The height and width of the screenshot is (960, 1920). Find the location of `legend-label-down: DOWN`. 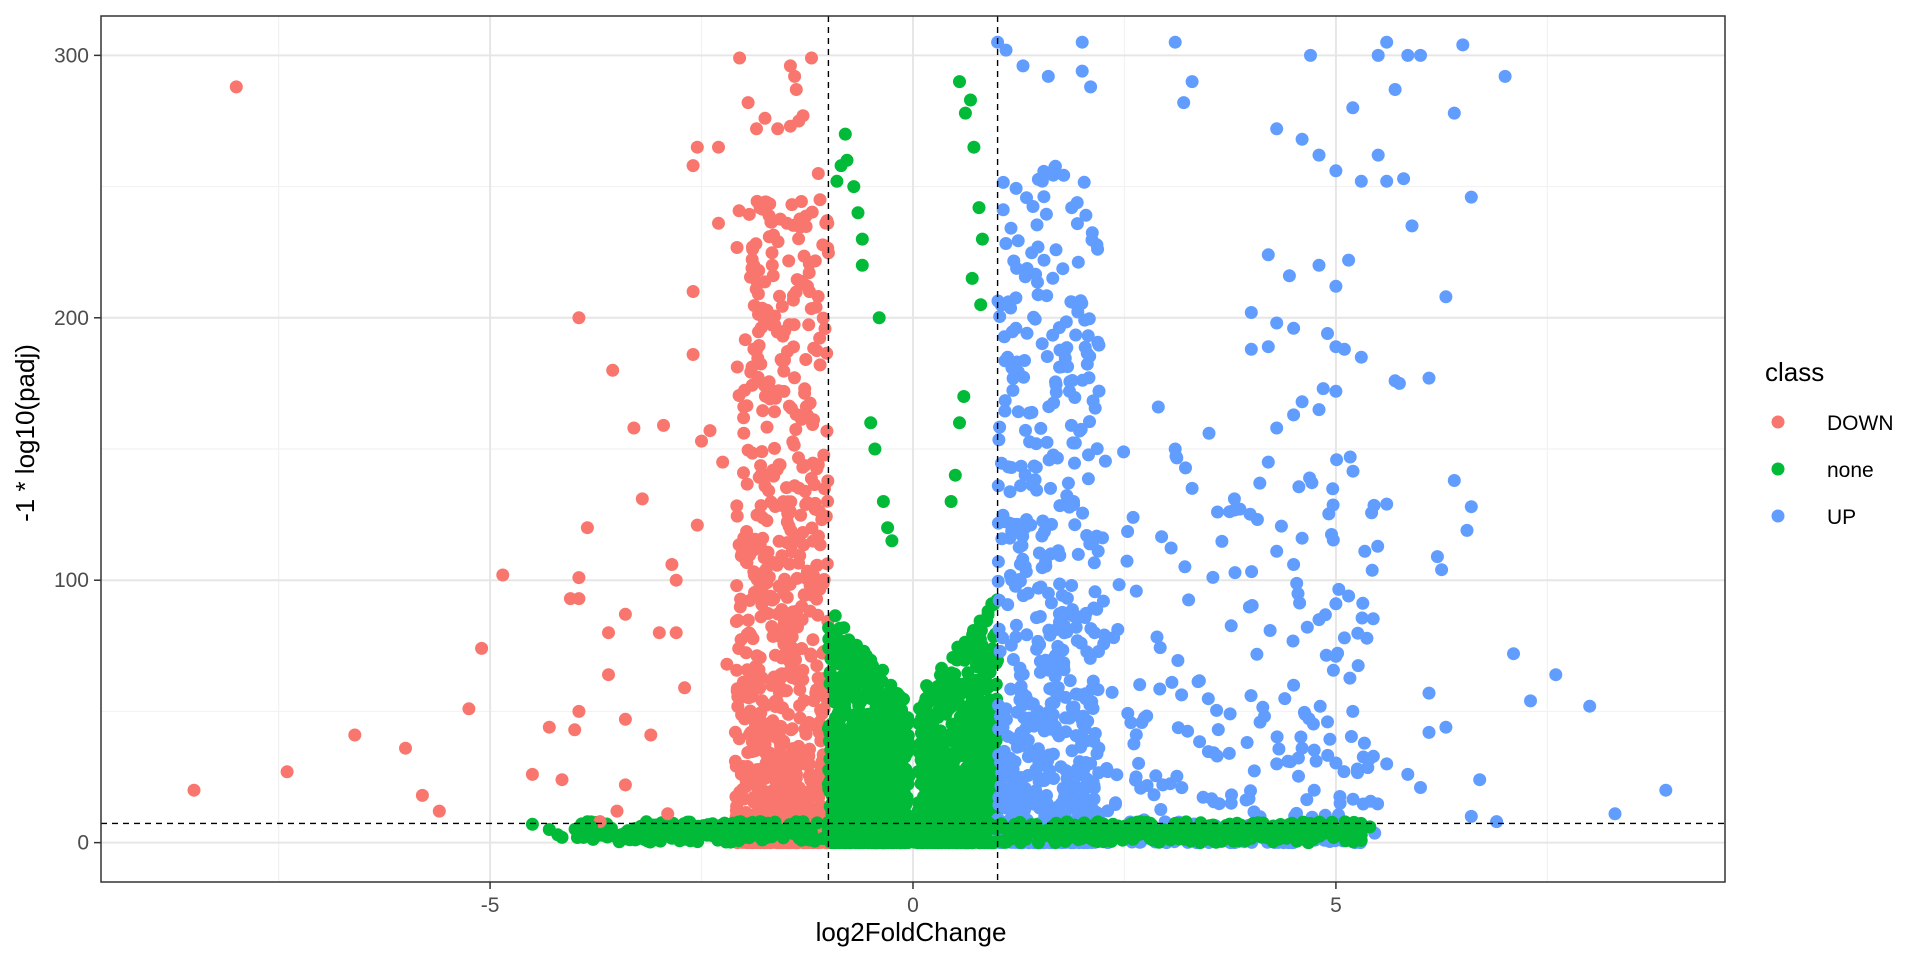

legend-label-down: DOWN is located at coordinates (1860, 423).